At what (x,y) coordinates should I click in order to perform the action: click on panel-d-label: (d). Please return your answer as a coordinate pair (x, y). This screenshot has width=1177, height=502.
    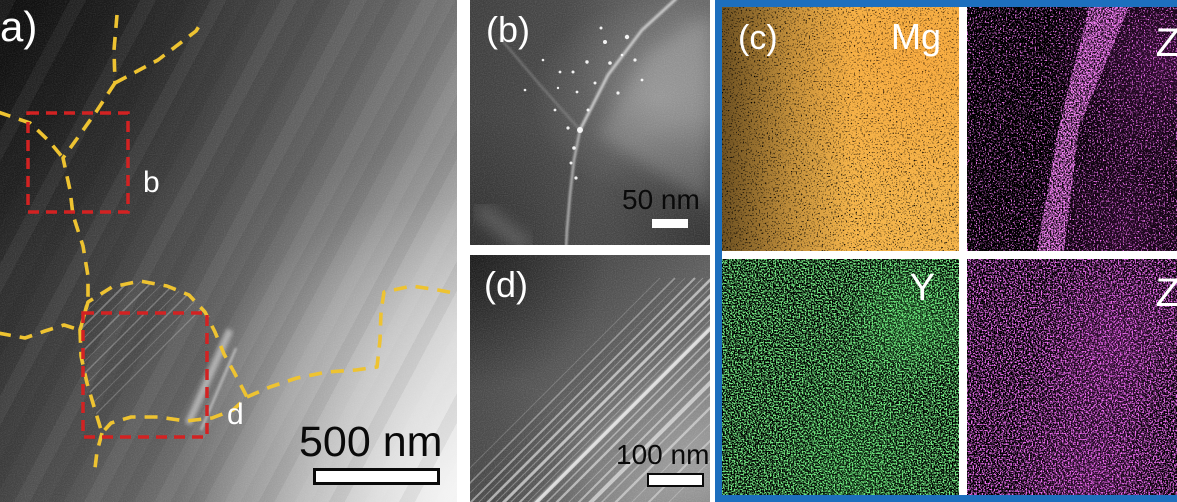
    Looking at the image, I should click on (506, 284).